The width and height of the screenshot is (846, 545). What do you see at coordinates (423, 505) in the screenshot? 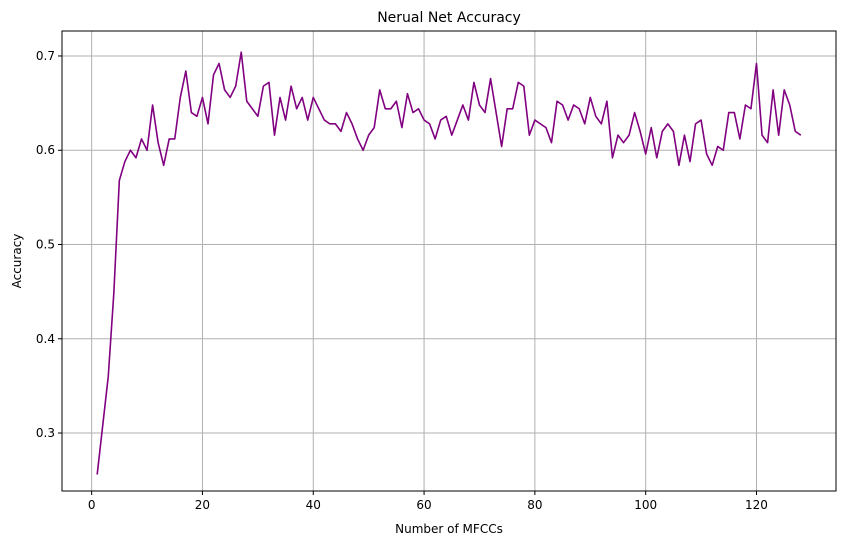
I see `x-tick-label: 60` at bounding box center [423, 505].